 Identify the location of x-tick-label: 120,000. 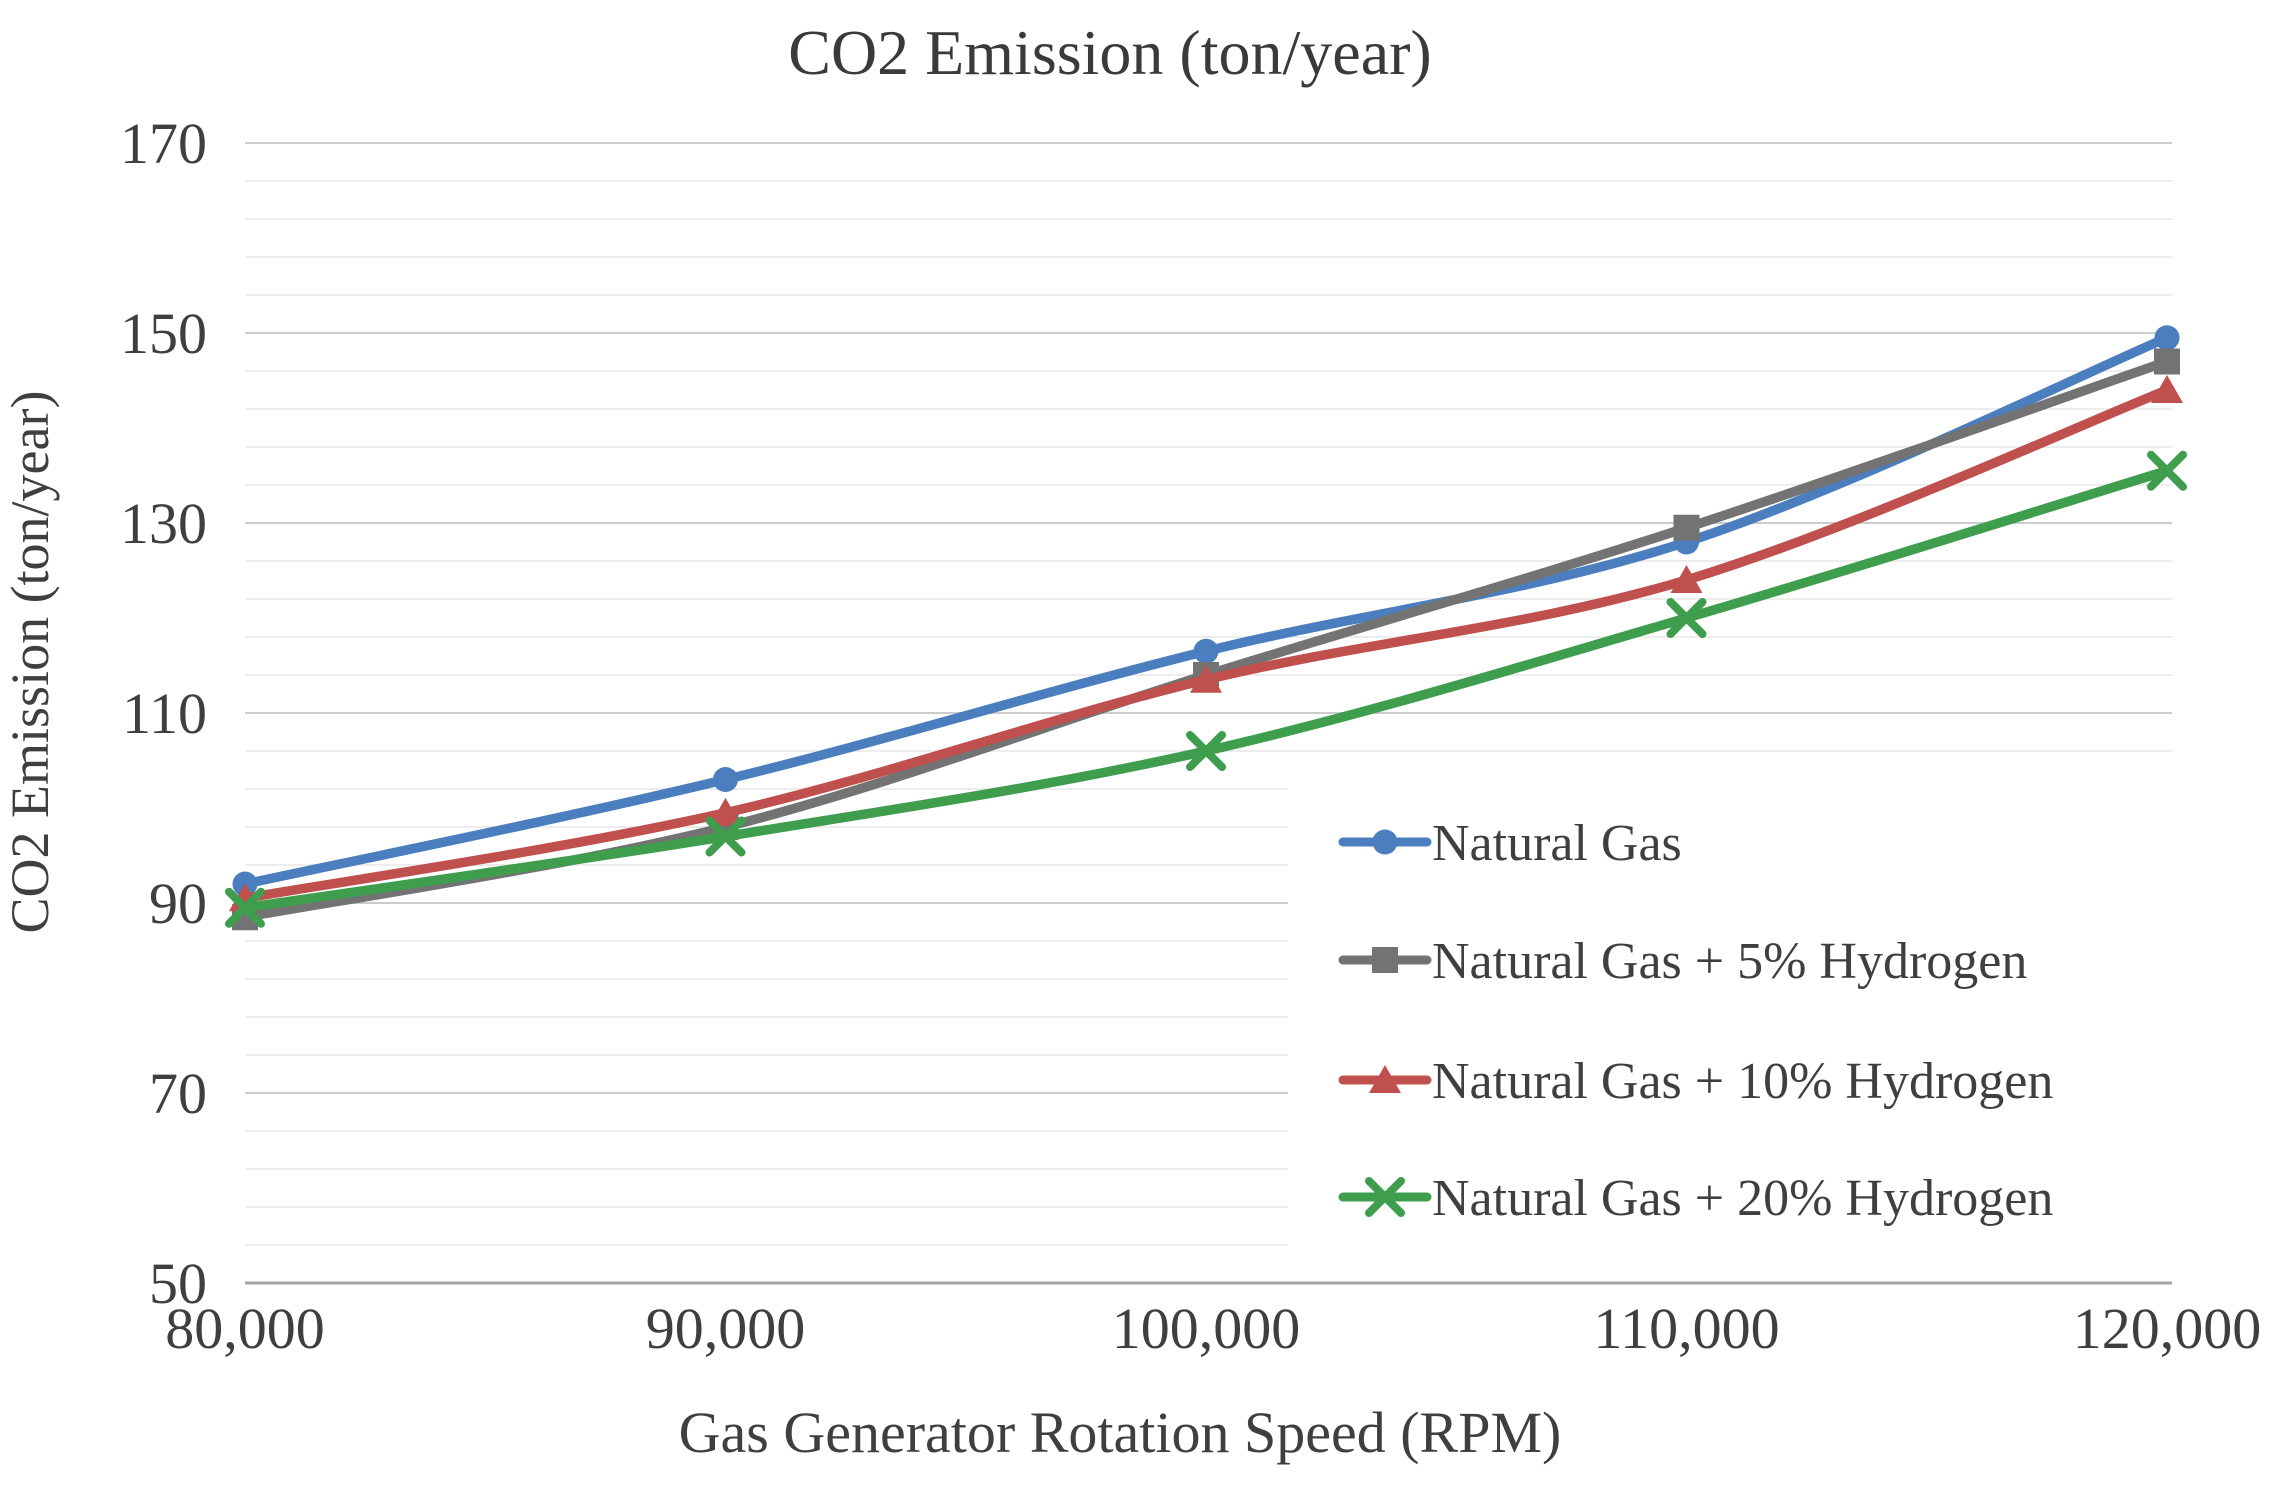
(2167, 1328).